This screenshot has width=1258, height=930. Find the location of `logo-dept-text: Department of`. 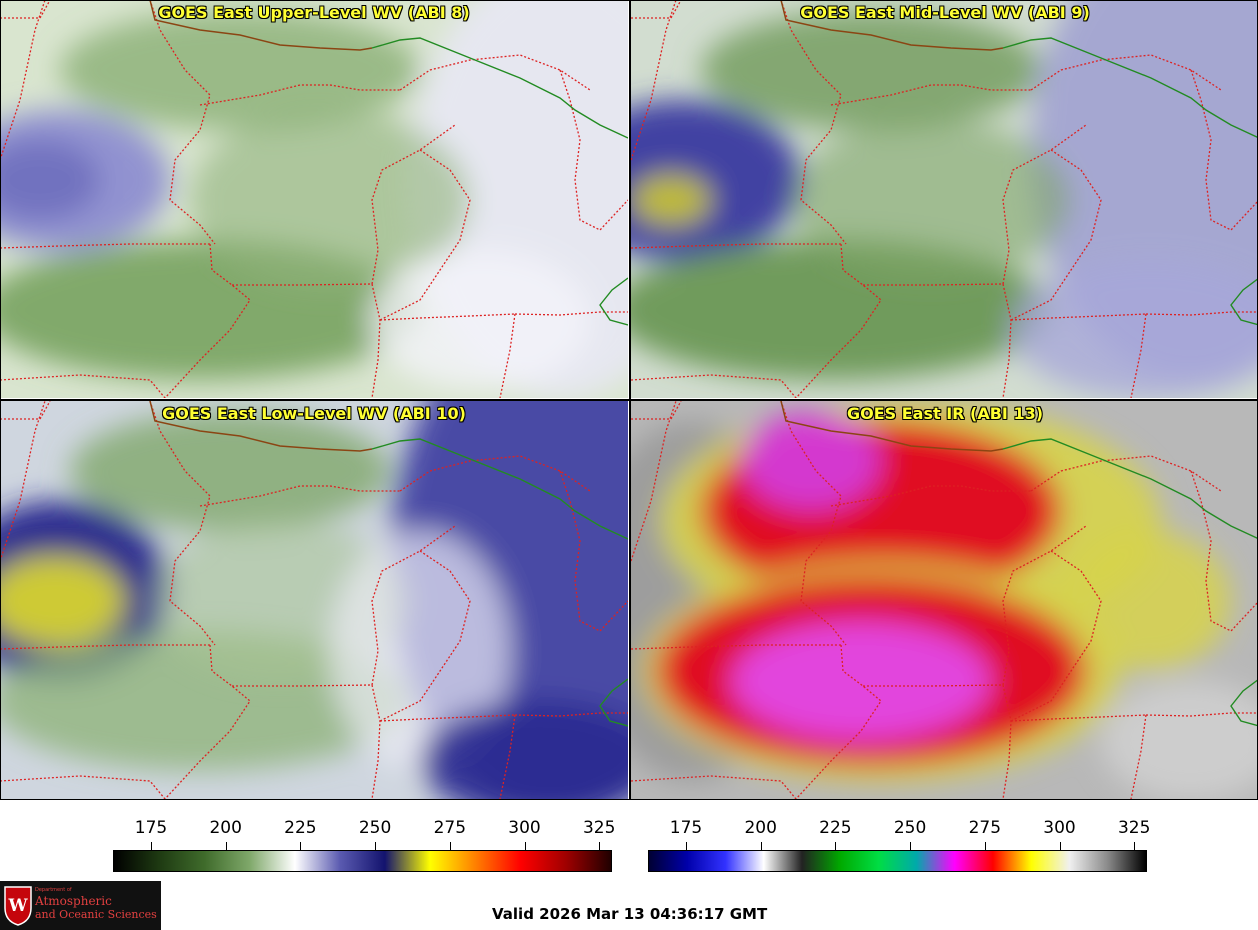

logo-dept-text: Department of is located at coordinates (53, 890).